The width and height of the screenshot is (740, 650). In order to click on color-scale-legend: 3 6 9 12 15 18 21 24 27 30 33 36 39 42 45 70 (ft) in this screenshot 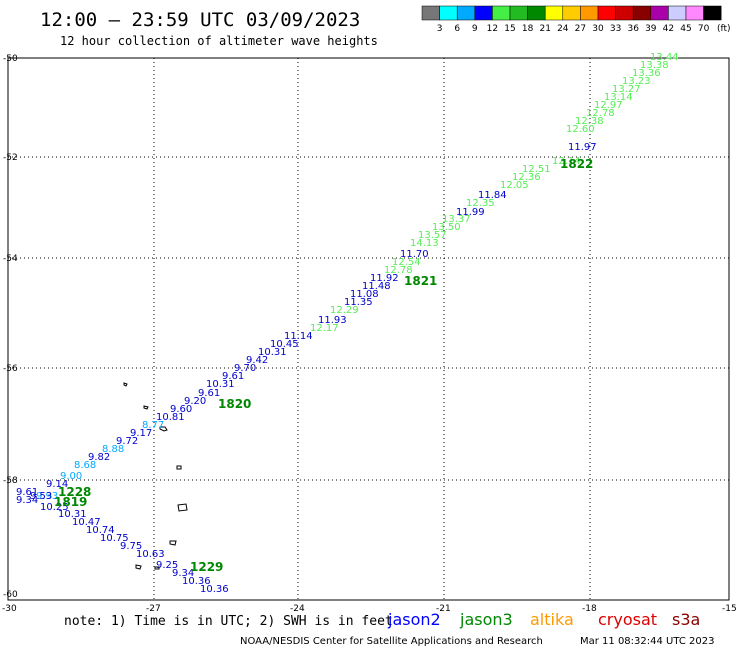, I will do `click(576, 19)`.